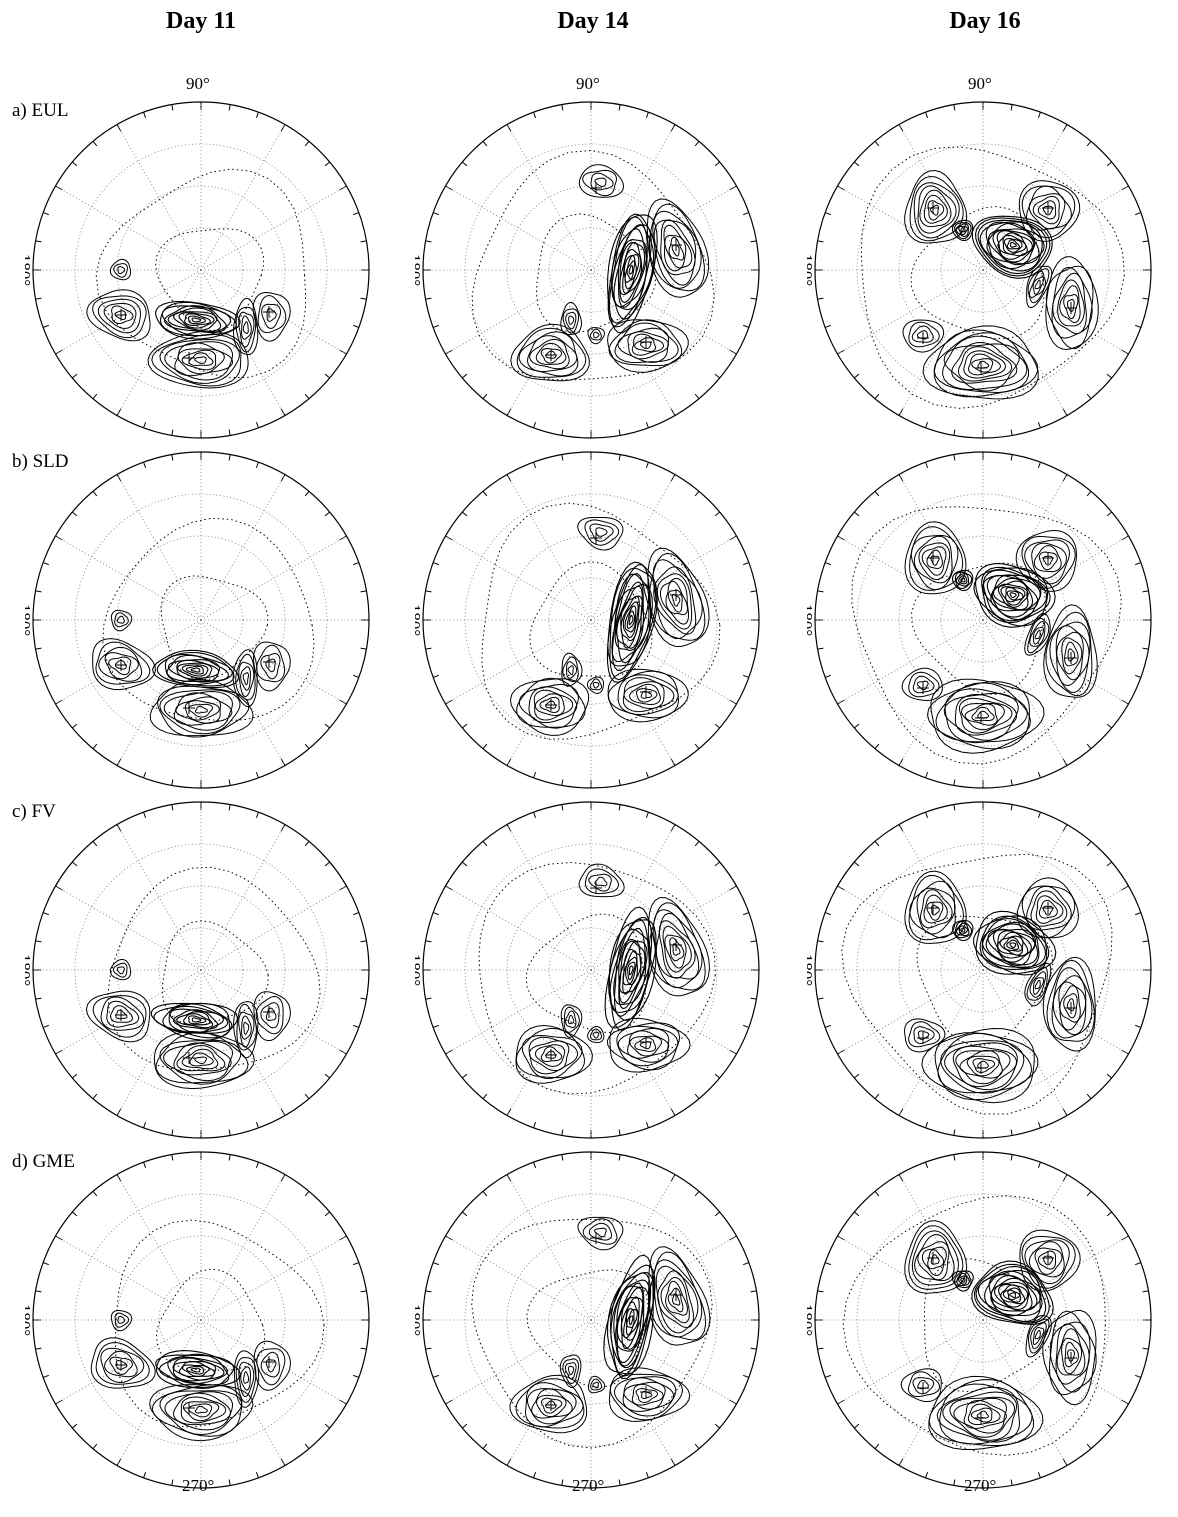  I want to click on column-title-day16: Day 16, so click(985, 21).